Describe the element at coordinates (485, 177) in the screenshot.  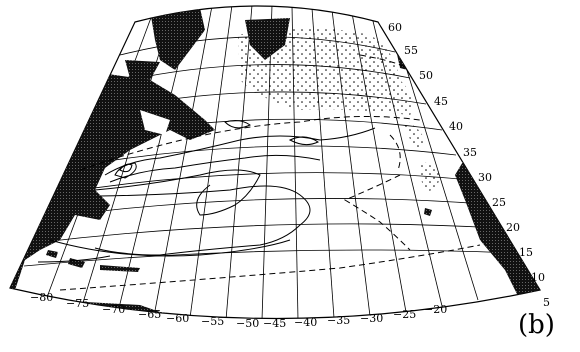
I see `lat-label: 30` at that location.